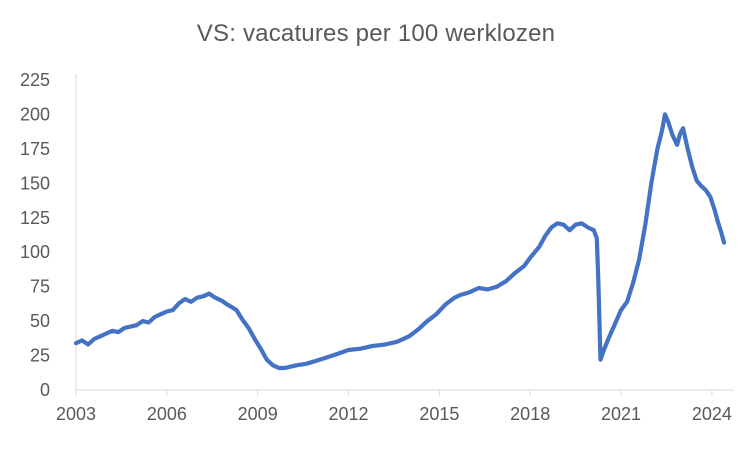 The width and height of the screenshot is (752, 451). I want to click on x-tick-label: 2012, so click(348, 414).